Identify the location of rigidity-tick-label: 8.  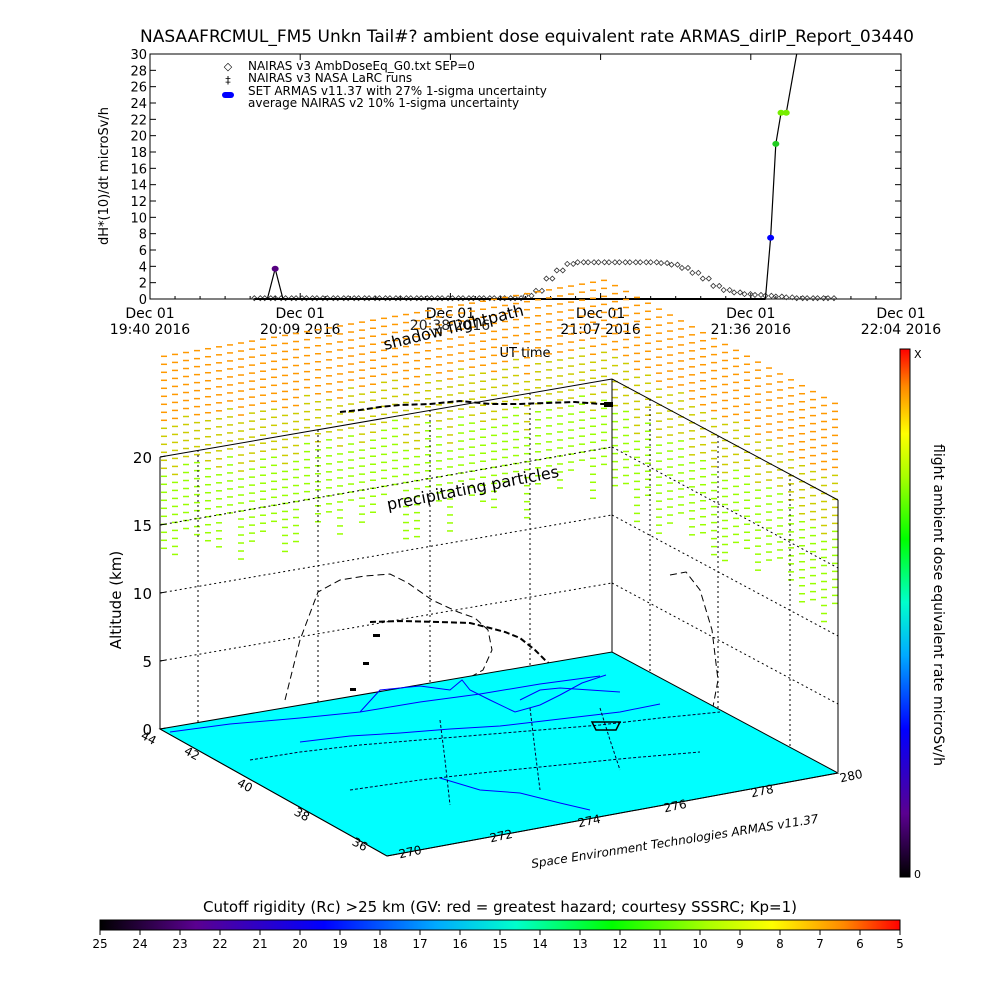
(780, 944).